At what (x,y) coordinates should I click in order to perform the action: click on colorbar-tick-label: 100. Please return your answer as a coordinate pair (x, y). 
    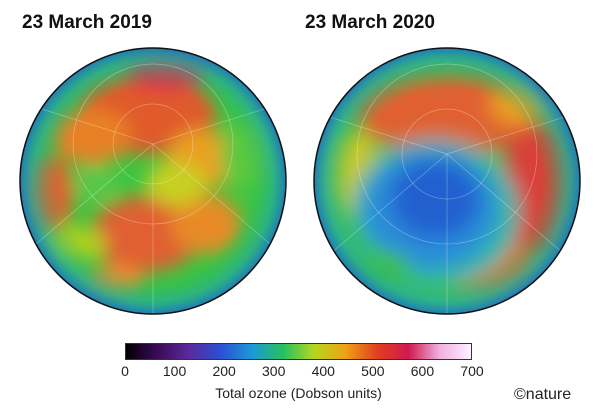
    Looking at the image, I should click on (174, 371).